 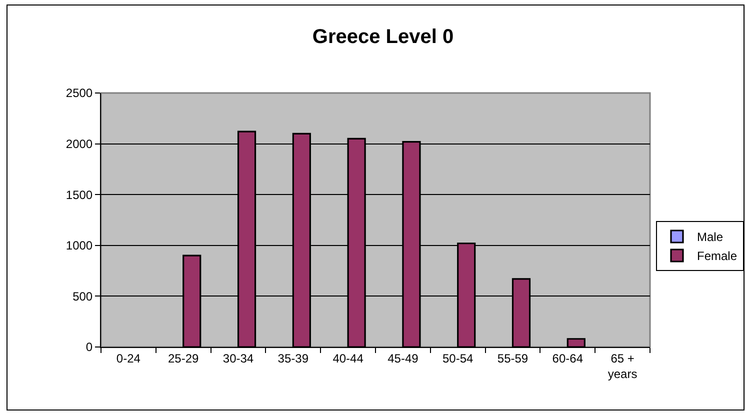 I want to click on x-tick-label: 50-54, so click(x=458, y=358).